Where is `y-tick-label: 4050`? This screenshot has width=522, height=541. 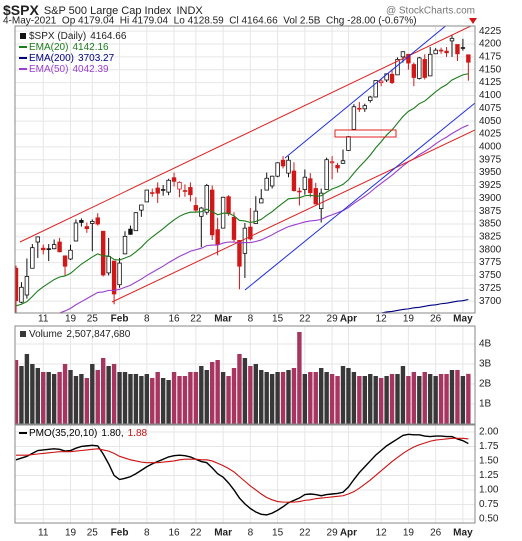 y-tick-label: 4050 is located at coordinates (490, 121).